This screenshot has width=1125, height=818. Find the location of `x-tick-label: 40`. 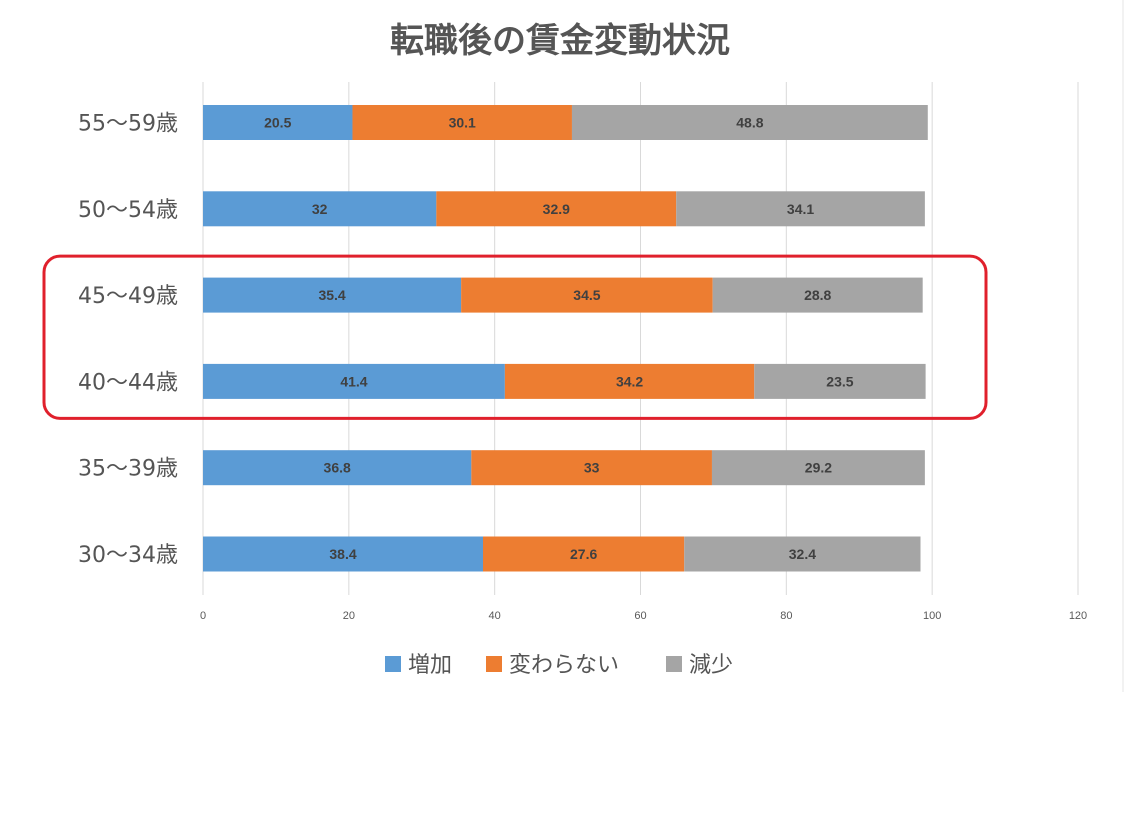

x-tick-label: 40 is located at coordinates (495, 616).